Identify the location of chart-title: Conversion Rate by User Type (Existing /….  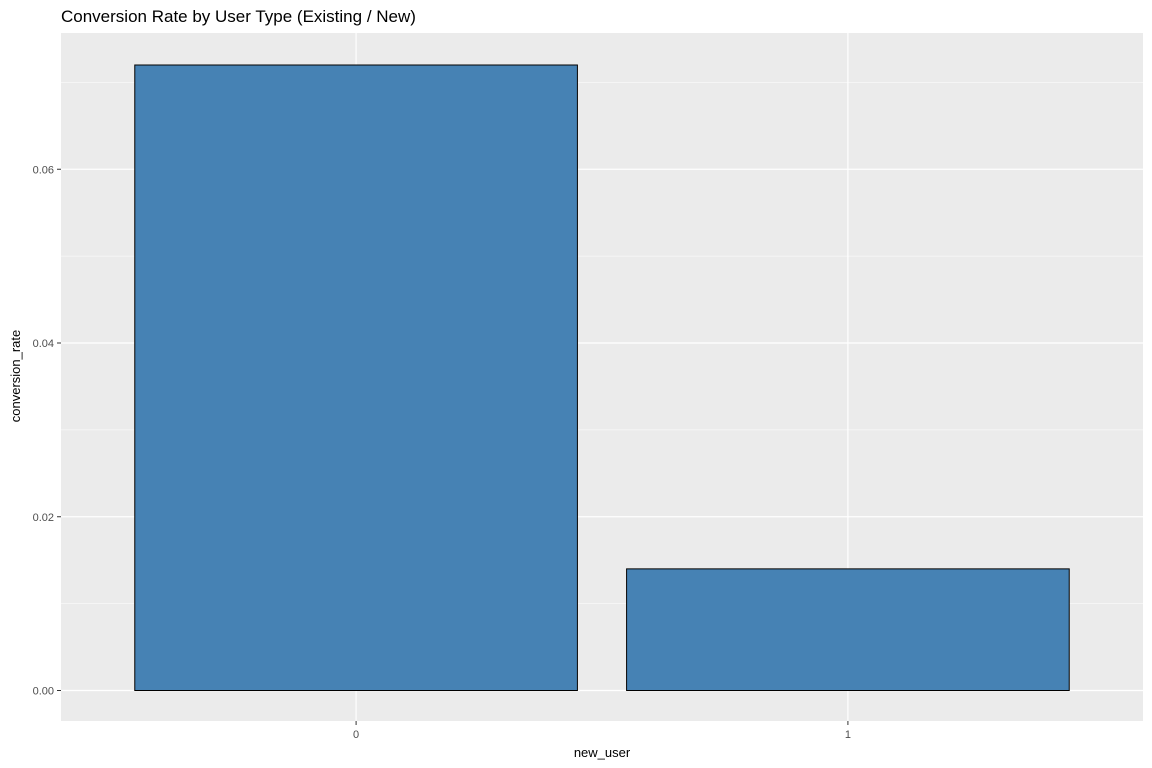
(238, 16).